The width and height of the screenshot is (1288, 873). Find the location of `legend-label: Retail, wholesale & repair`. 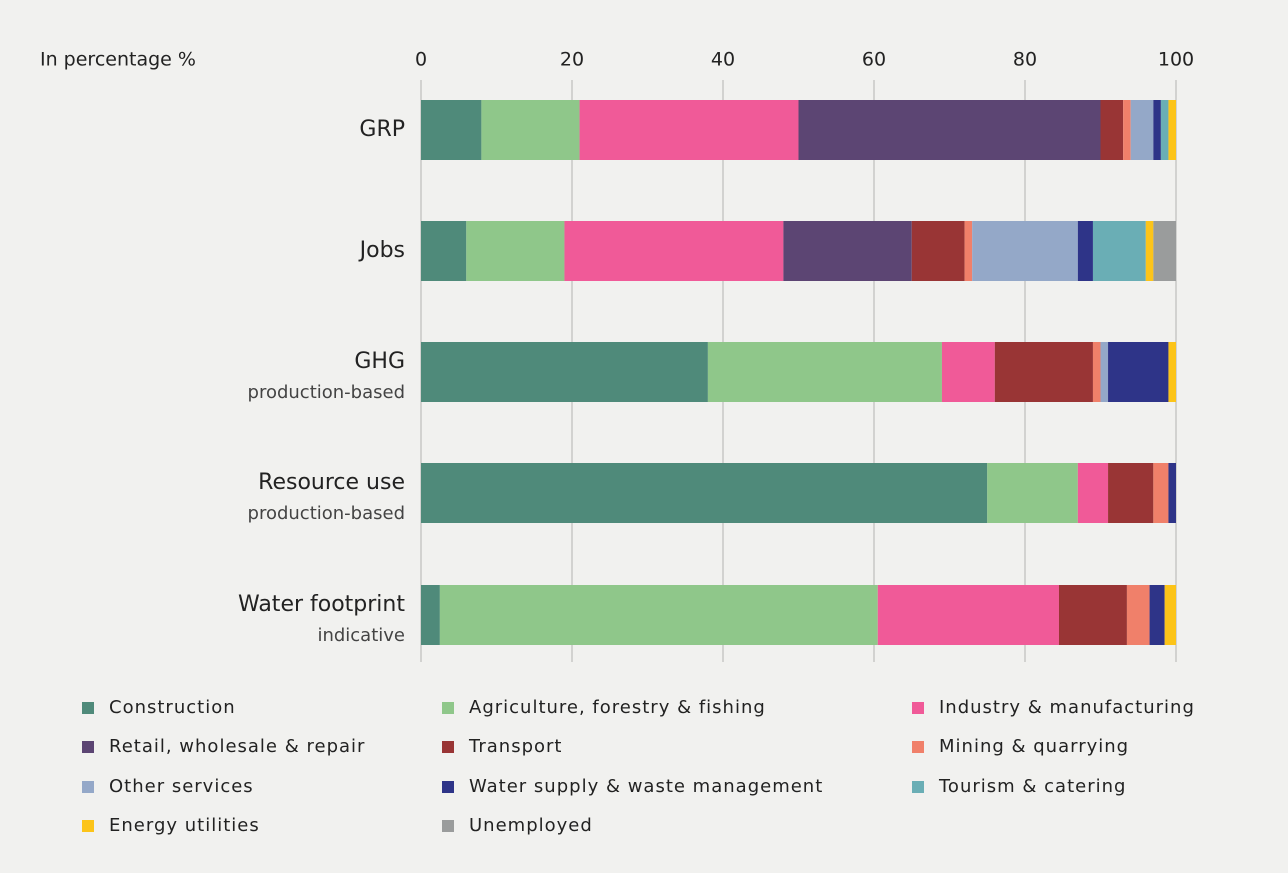

legend-label: Retail, wholesale & repair is located at coordinates (237, 746).